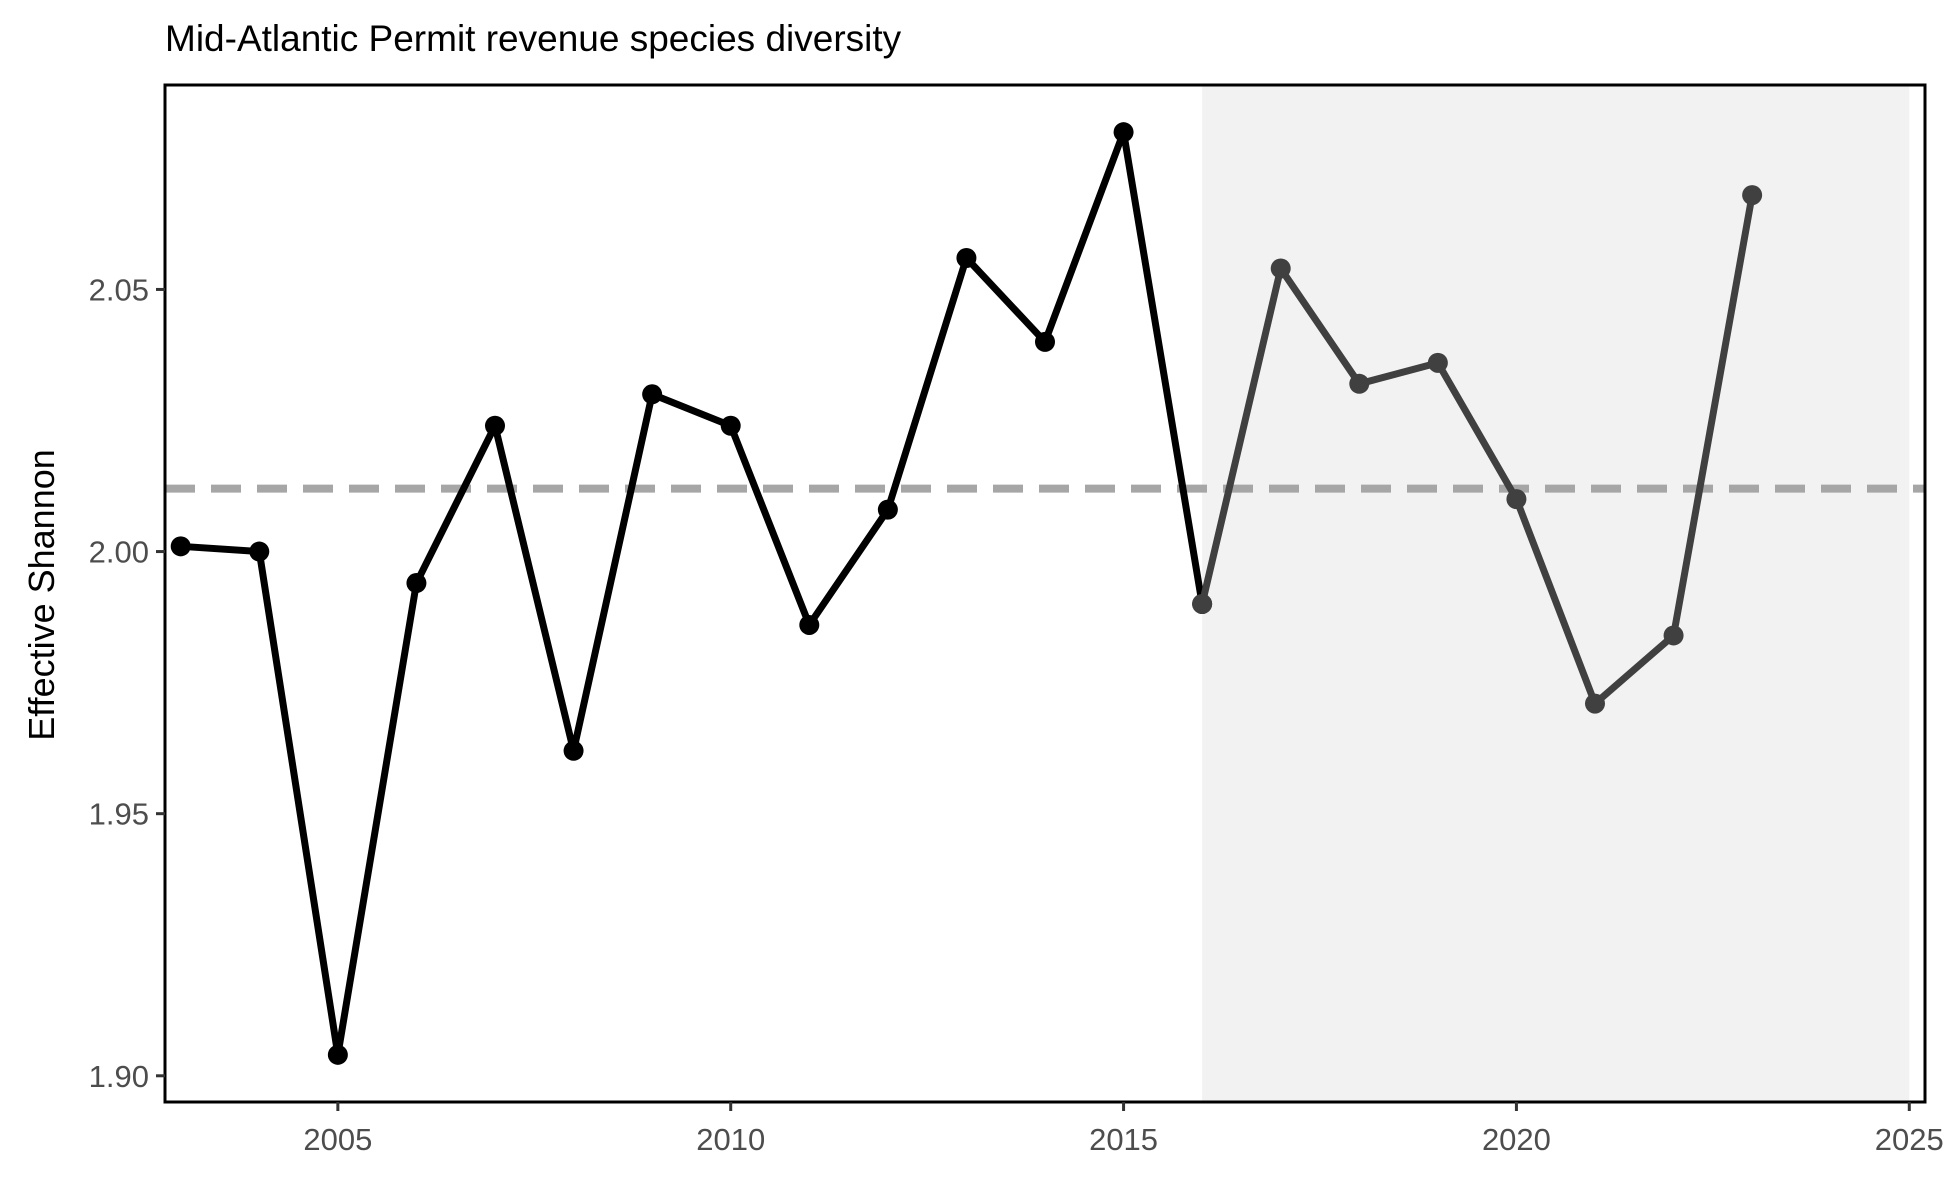  Describe the element at coordinates (809, 624) in the screenshot. I see `data-point-1-2011` at that location.